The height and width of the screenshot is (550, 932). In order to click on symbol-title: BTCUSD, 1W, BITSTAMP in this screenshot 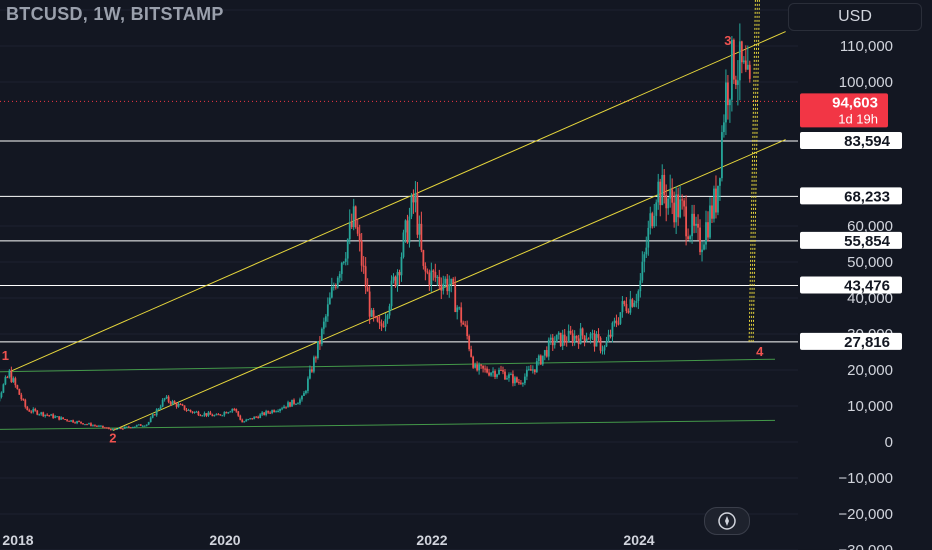, I will do `click(115, 14)`.